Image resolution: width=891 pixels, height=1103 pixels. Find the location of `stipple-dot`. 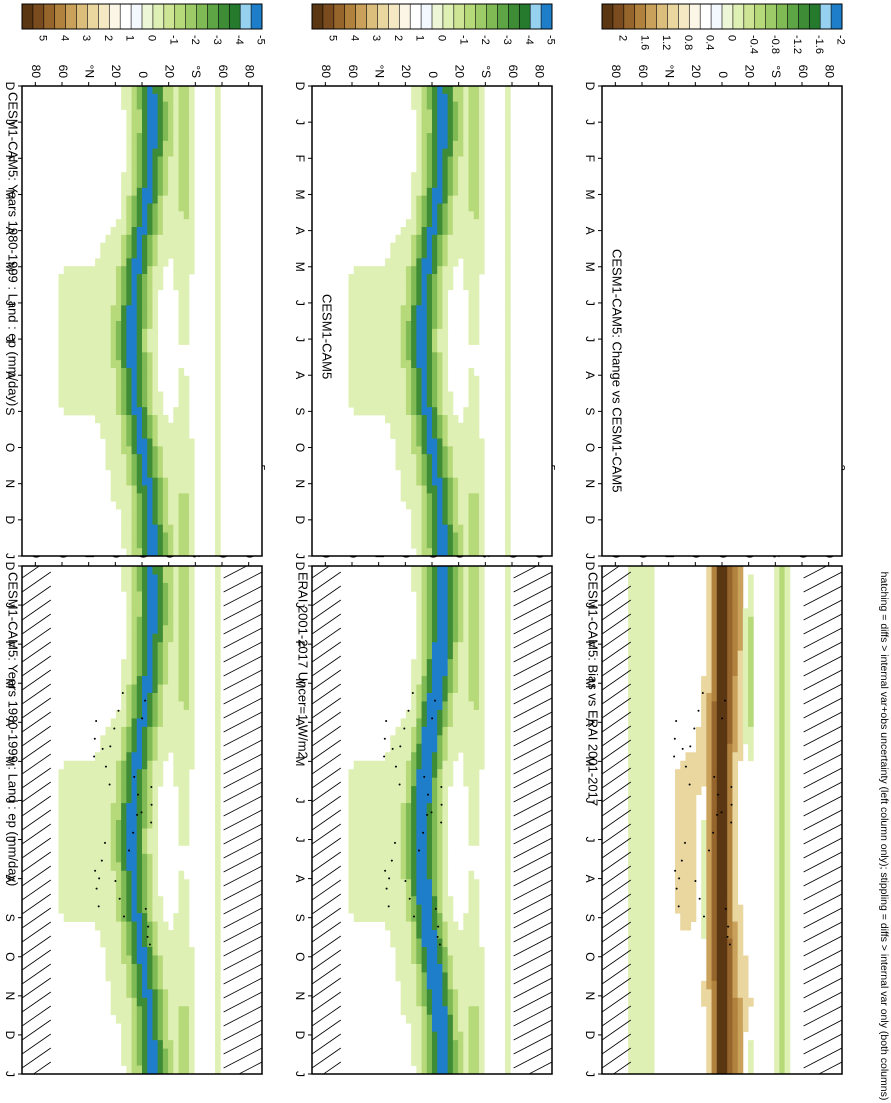

stipple-dot is located at coordinates (149, 944).